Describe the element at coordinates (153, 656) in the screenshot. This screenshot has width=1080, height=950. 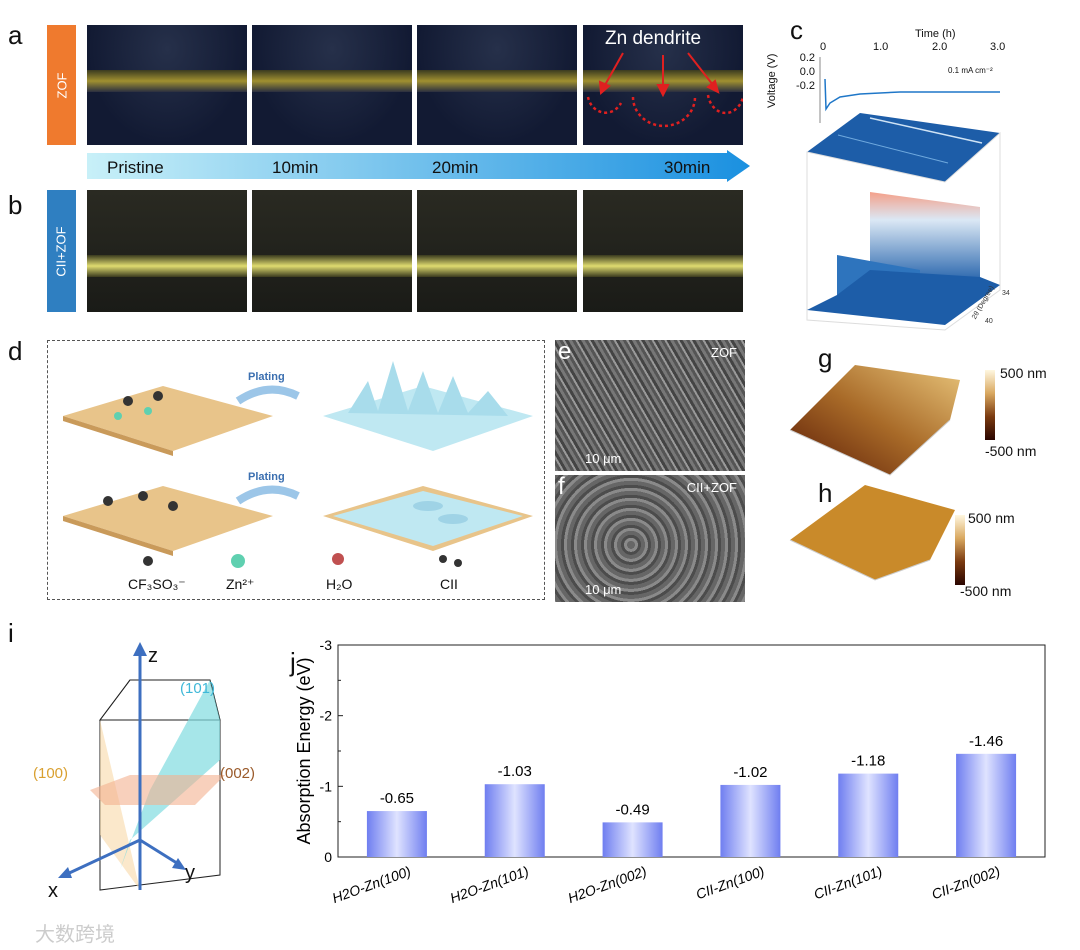
I see `axis-z: z` at that location.